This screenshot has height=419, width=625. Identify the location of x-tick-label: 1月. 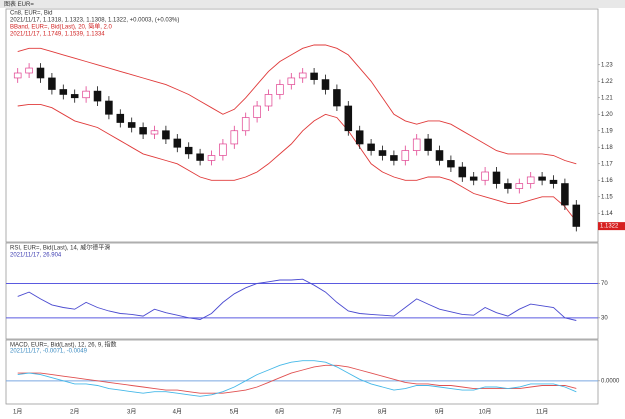
(17, 412).